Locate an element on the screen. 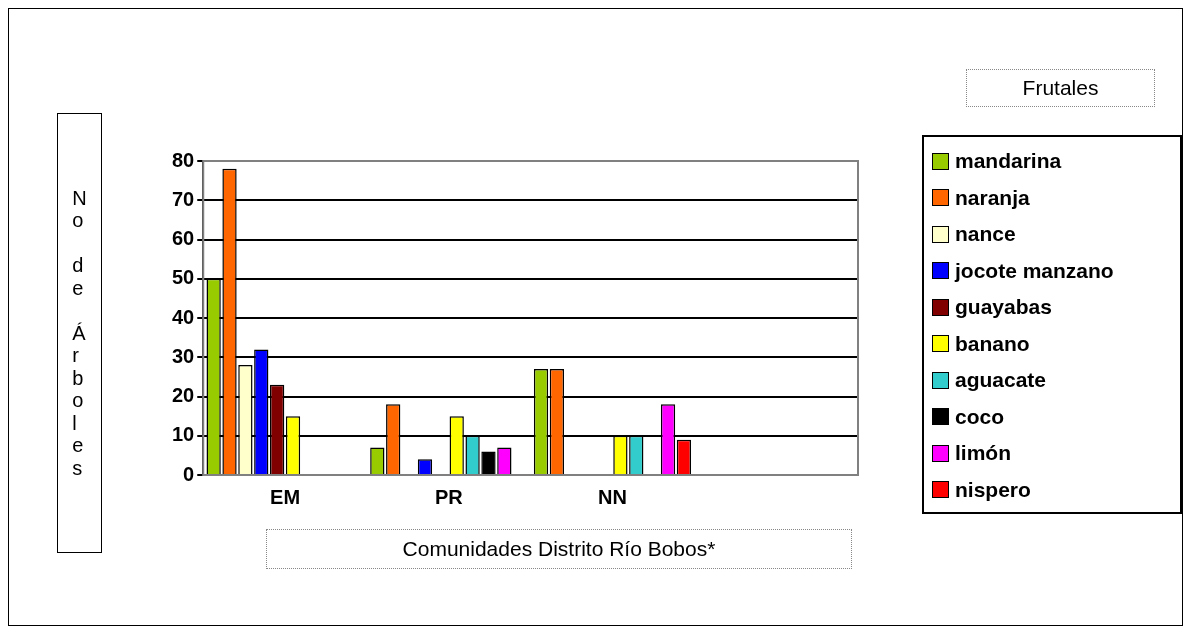  legend-label: limón is located at coordinates (983, 453).